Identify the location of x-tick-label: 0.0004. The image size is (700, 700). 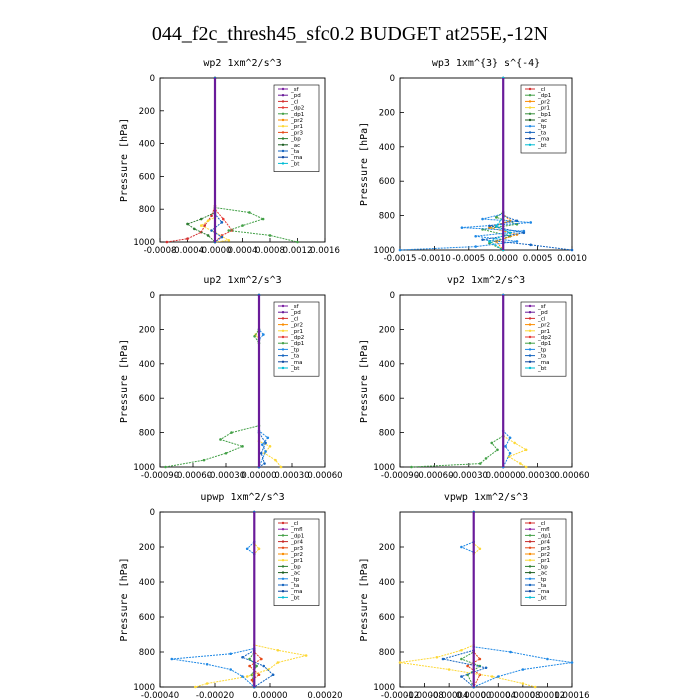
(243, 251).